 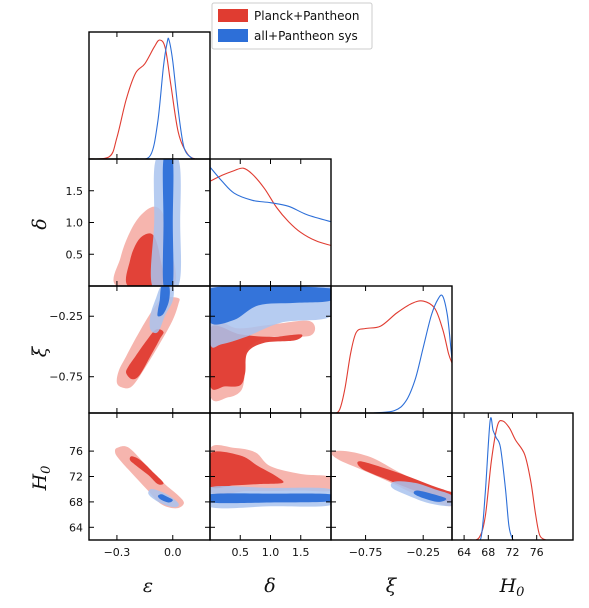 What do you see at coordinates (76, 527) in the screenshot?
I see `y-tick-label-H0: 64` at bounding box center [76, 527].